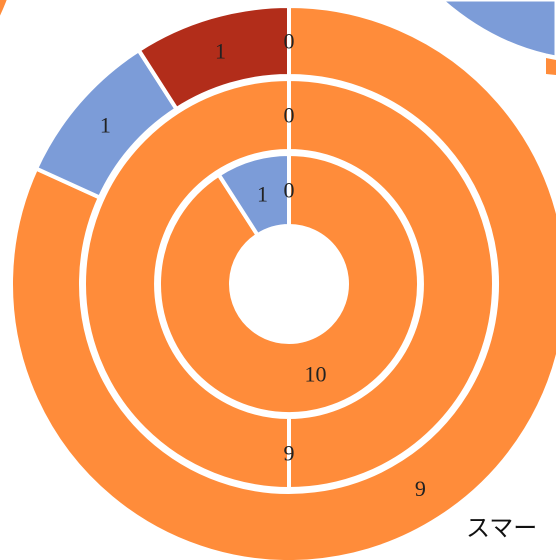  What do you see at coordinates (262, 193) in the screenshot?
I see `inner-ring-label-2: 1` at bounding box center [262, 193].